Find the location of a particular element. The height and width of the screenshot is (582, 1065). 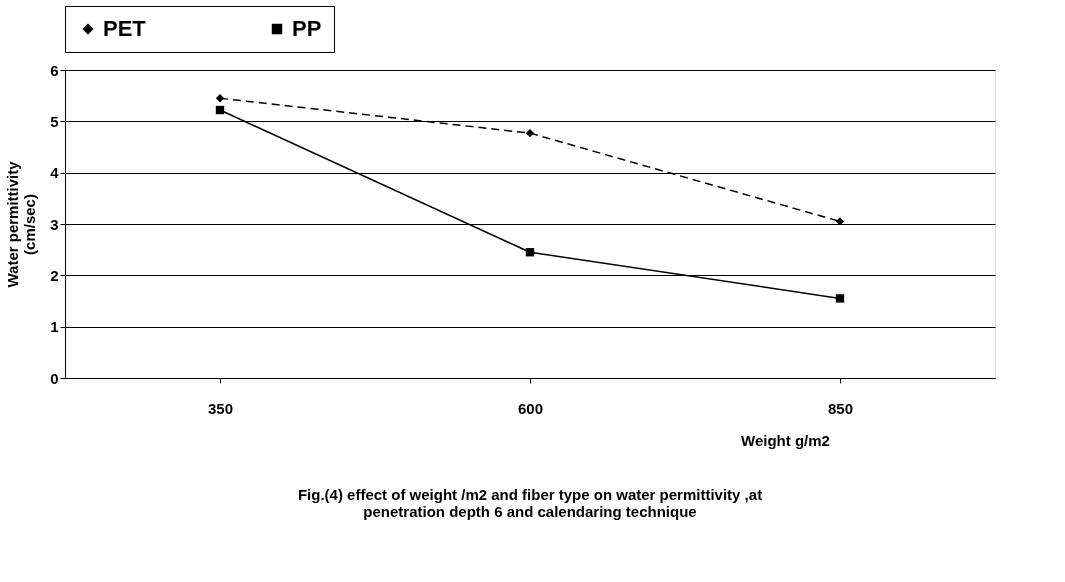

x-tick-label: 600 is located at coordinates (530, 408).